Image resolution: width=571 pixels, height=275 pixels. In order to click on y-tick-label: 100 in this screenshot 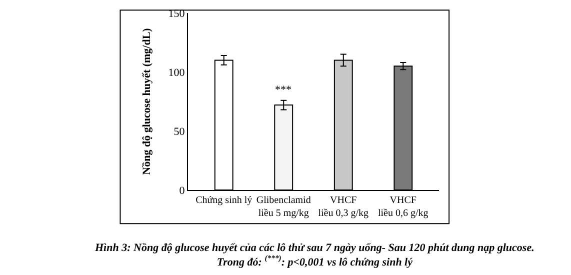, I will do `click(177, 72)`.